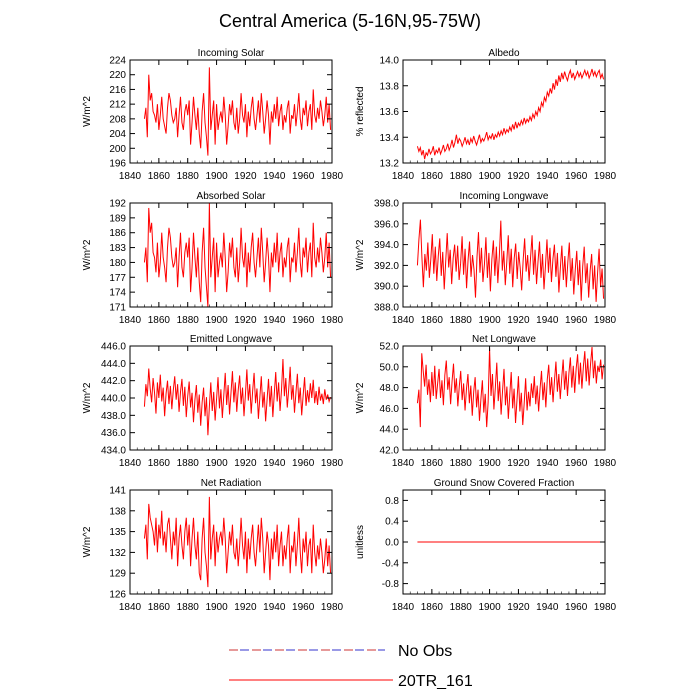 This screenshot has height=700, width=700. What do you see at coordinates (113, 381) in the screenshot?
I see `y-tick-label: 442.0` at bounding box center [113, 381].